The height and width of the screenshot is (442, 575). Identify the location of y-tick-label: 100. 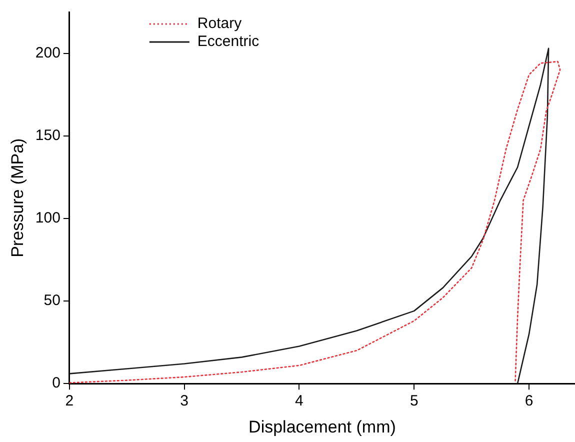
(47, 218).